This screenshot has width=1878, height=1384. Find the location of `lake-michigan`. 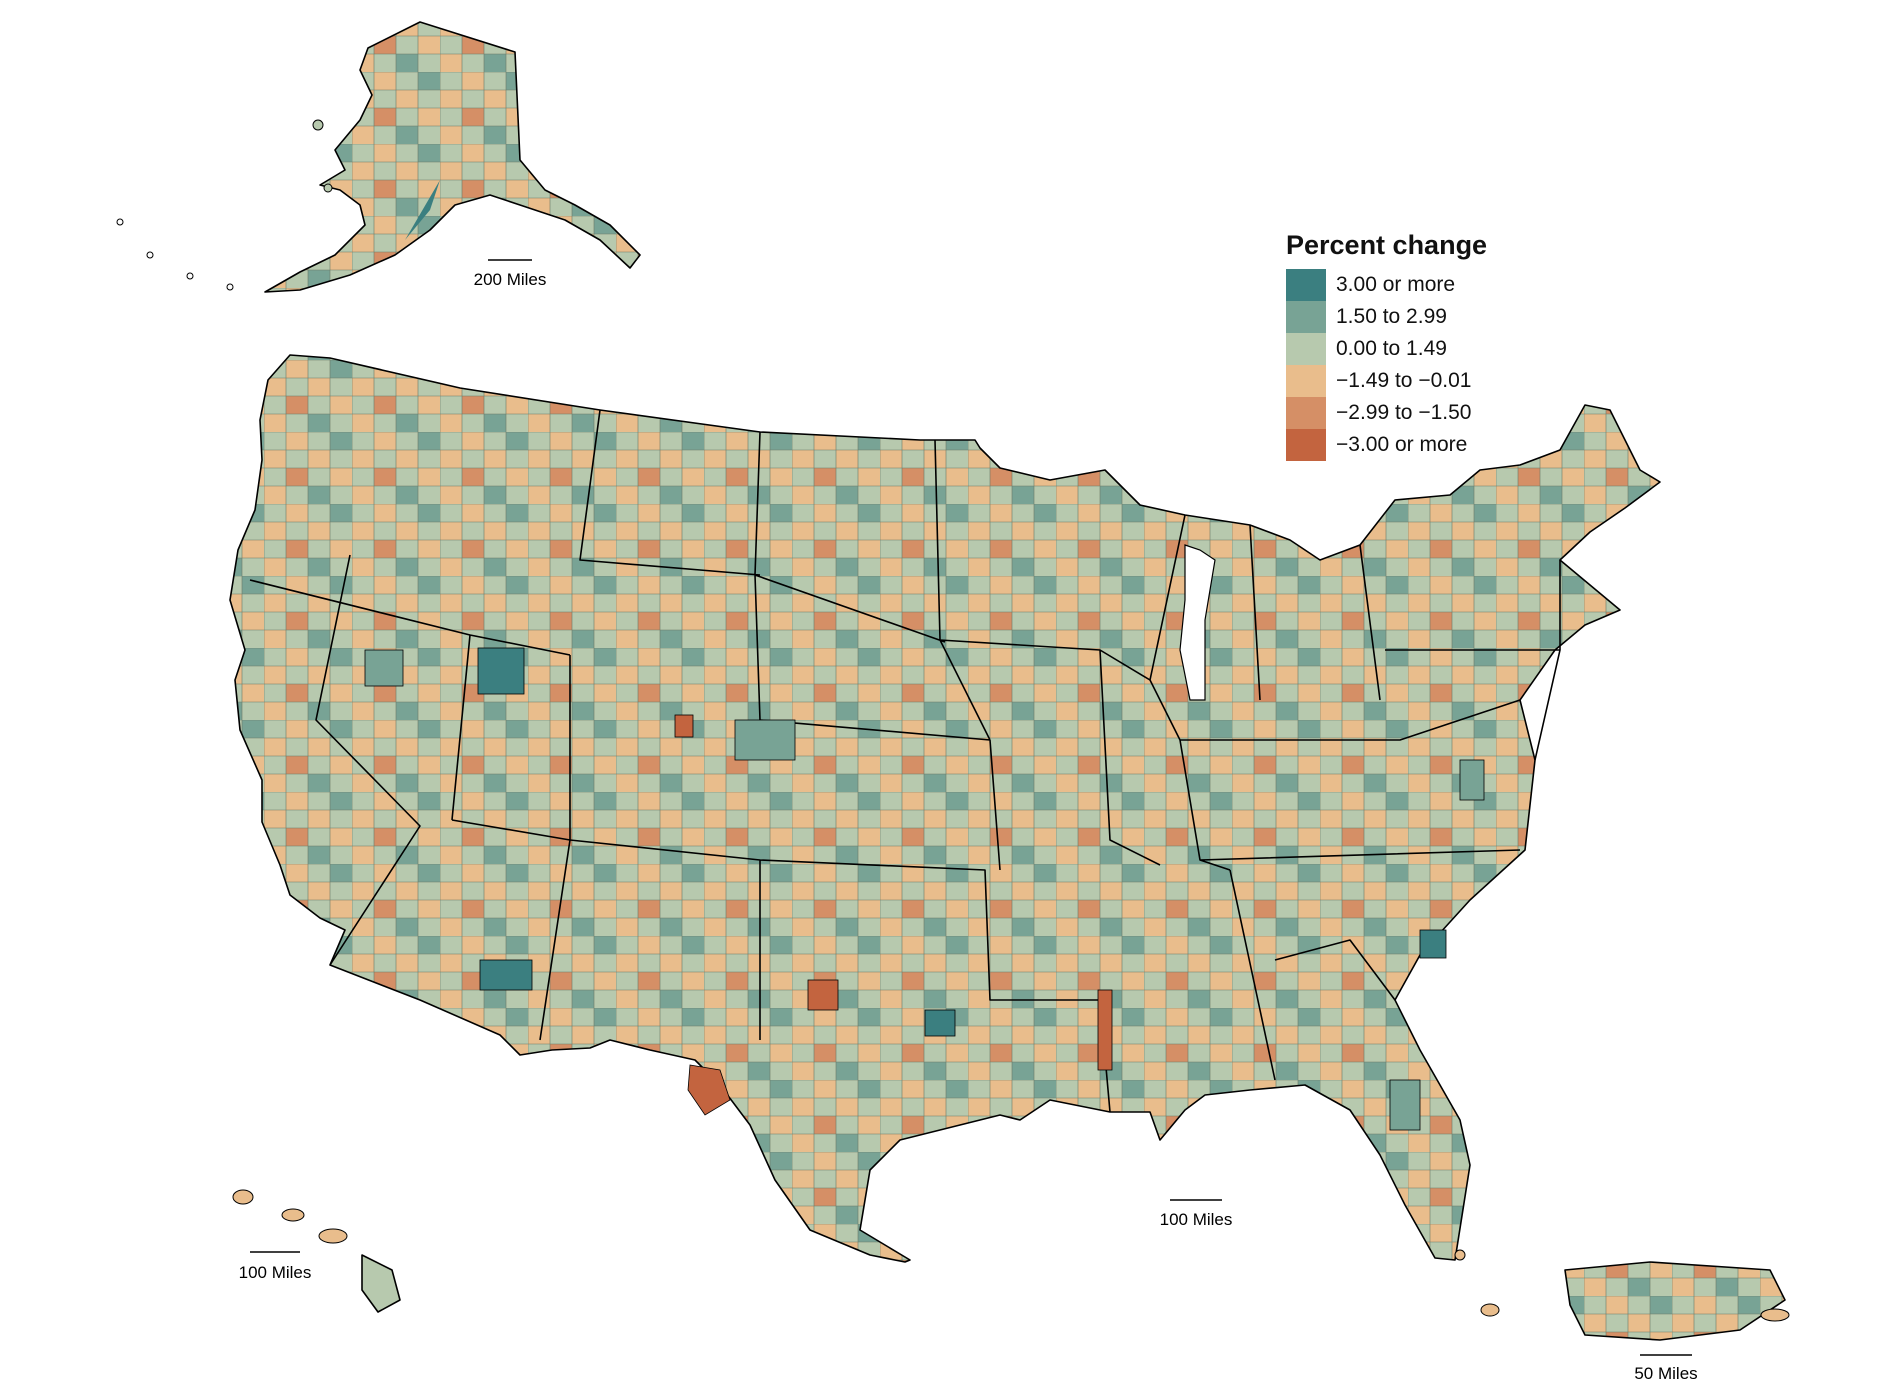

lake-michigan is located at coordinates (1197, 622).